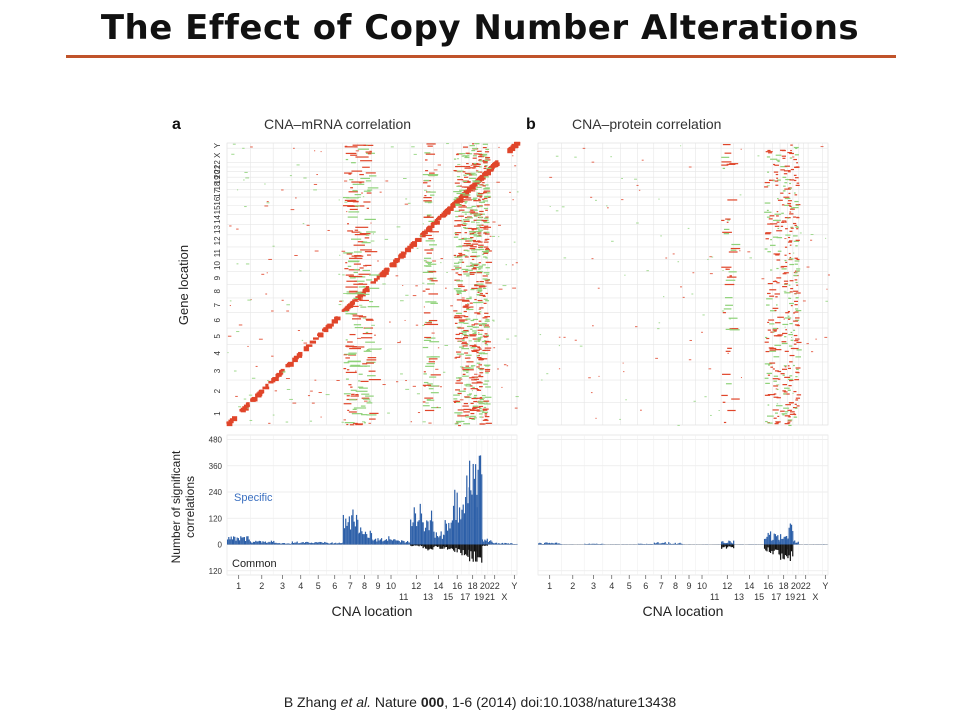 The height and width of the screenshot is (720, 960). Describe the element at coordinates (254, 564) in the screenshot. I see `common-legend-label: Common` at that location.